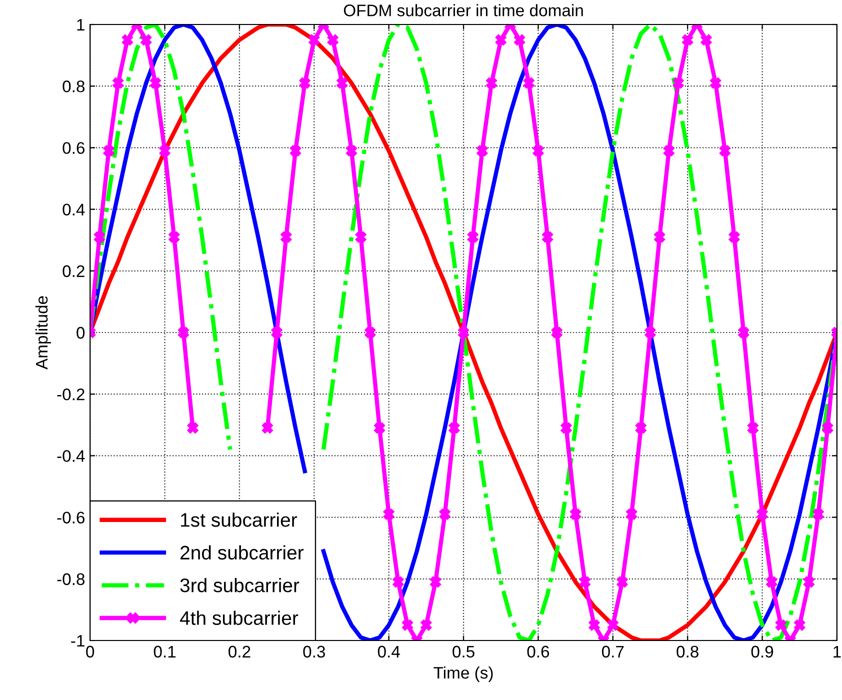  I want to click on y-tick-label: -0.2, so click(70, 394).